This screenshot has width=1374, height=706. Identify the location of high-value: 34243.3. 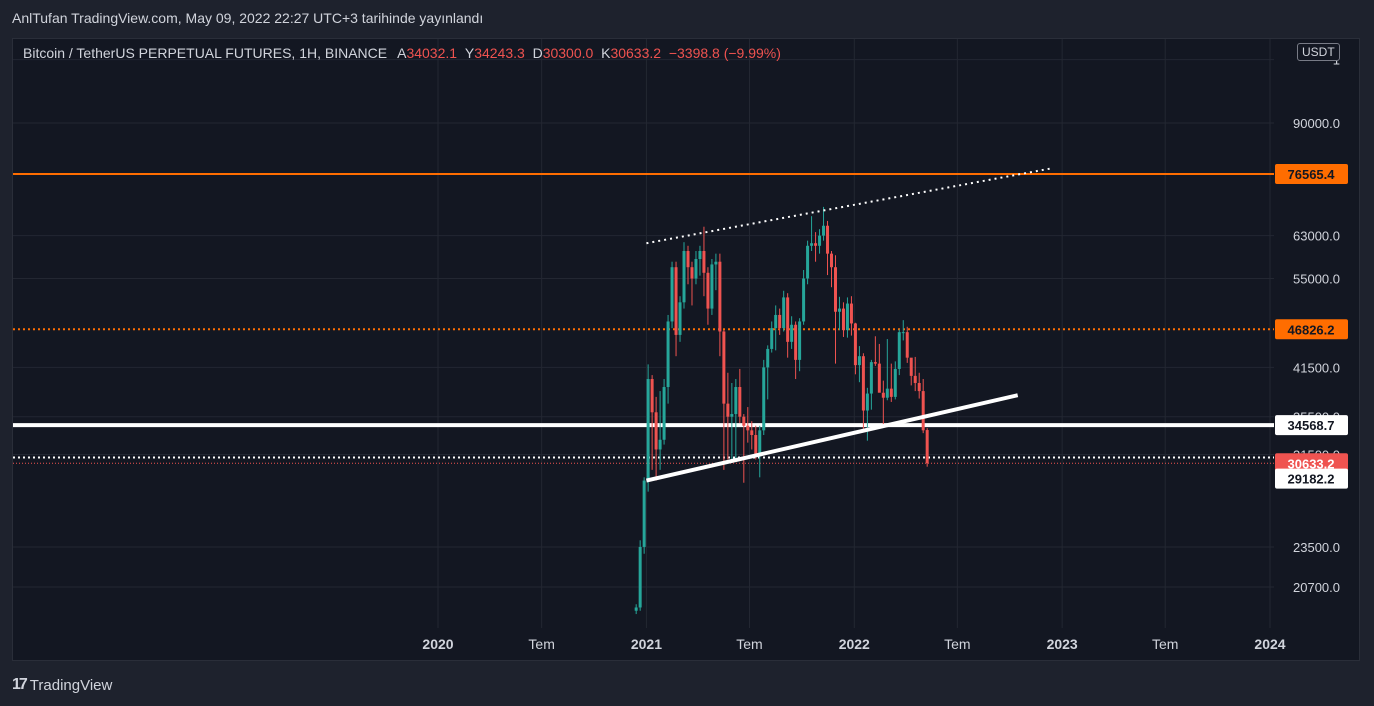
(499, 53).